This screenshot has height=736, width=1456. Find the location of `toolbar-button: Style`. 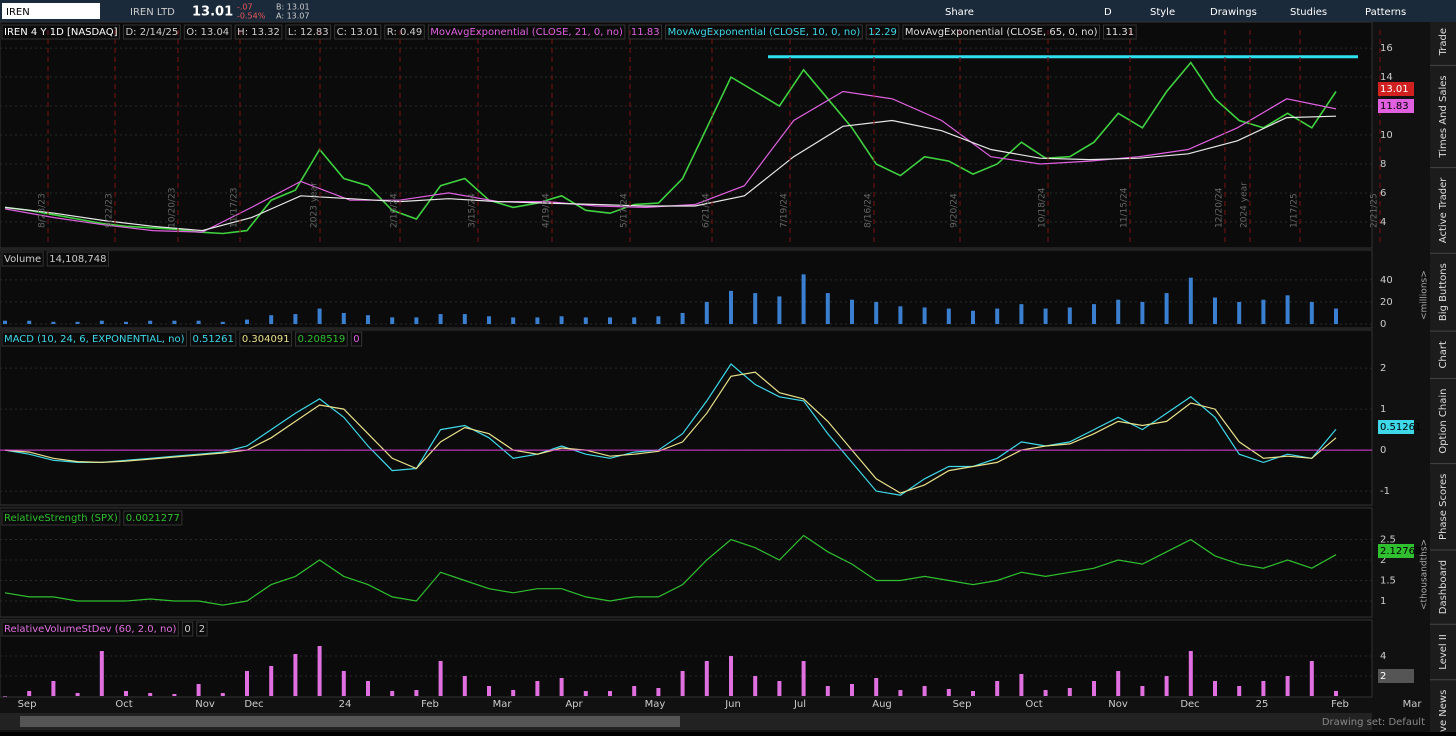

toolbar-button: Style is located at coordinates (1162, 12).